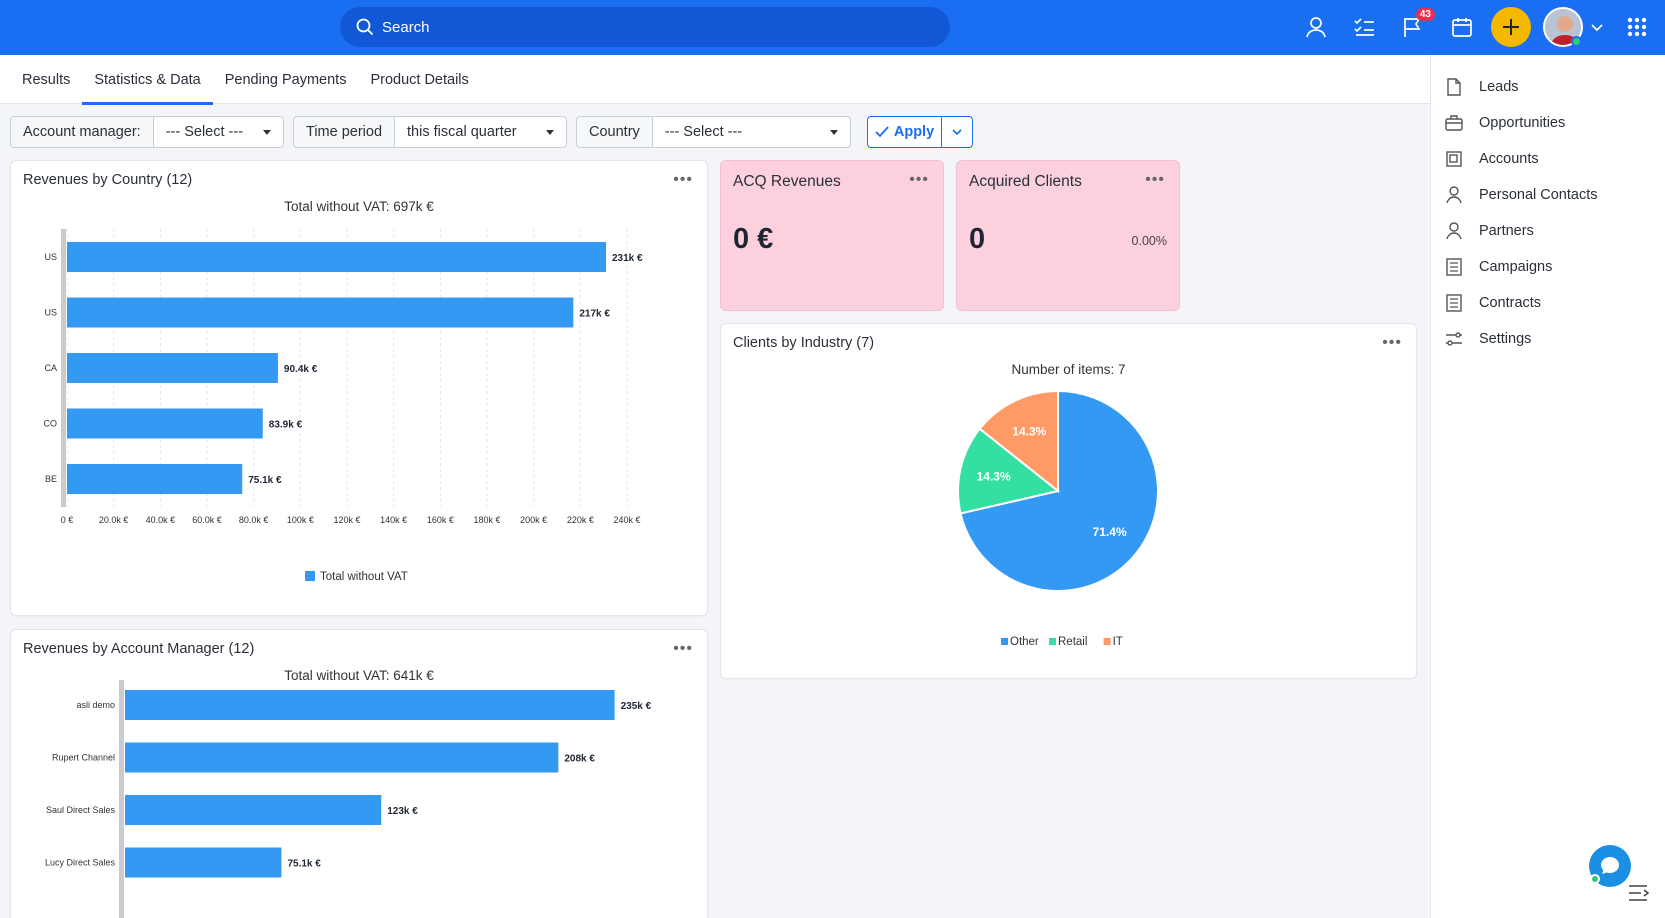 This screenshot has width=1665, height=918. I want to click on y-tick-label: CO, so click(51, 424).